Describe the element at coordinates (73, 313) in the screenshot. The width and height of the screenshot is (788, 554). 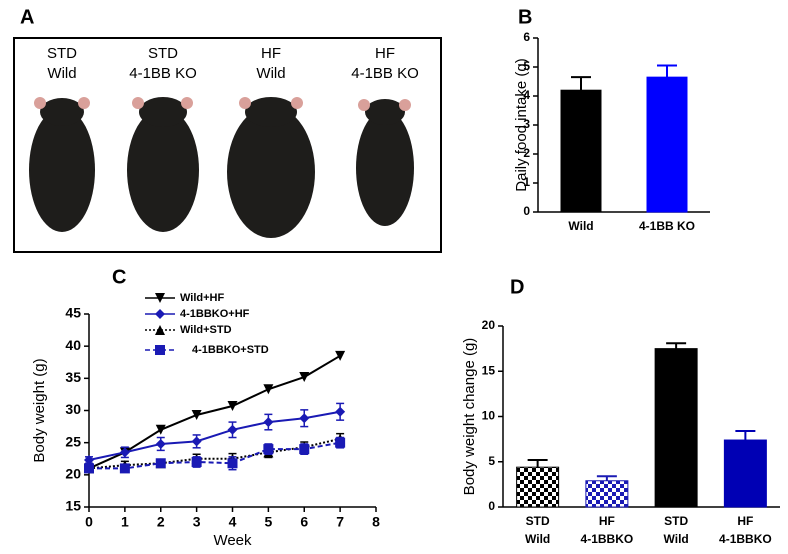
I see `y-tick-label: 45` at that location.